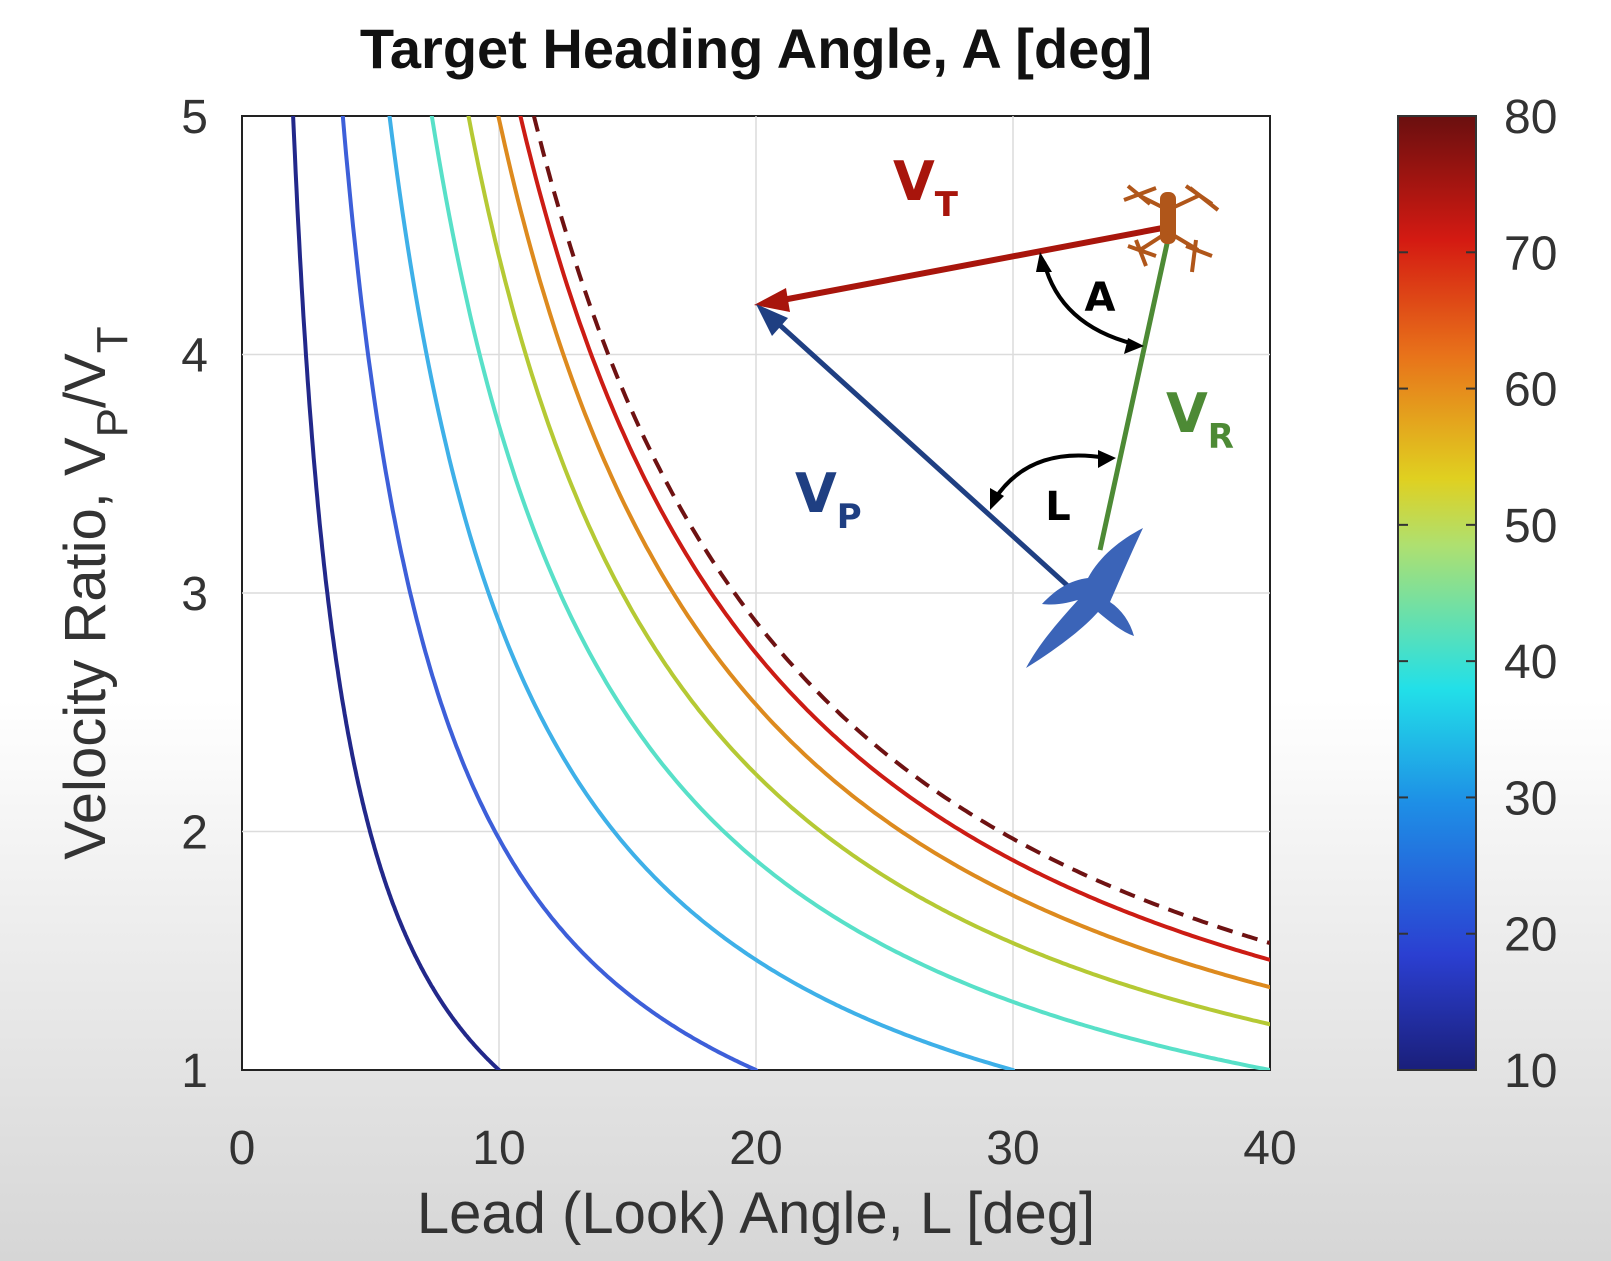 The width and height of the screenshot is (1611, 1261). Describe the element at coordinates (1171, 228) in the screenshot. I see `drone-icon` at that location.